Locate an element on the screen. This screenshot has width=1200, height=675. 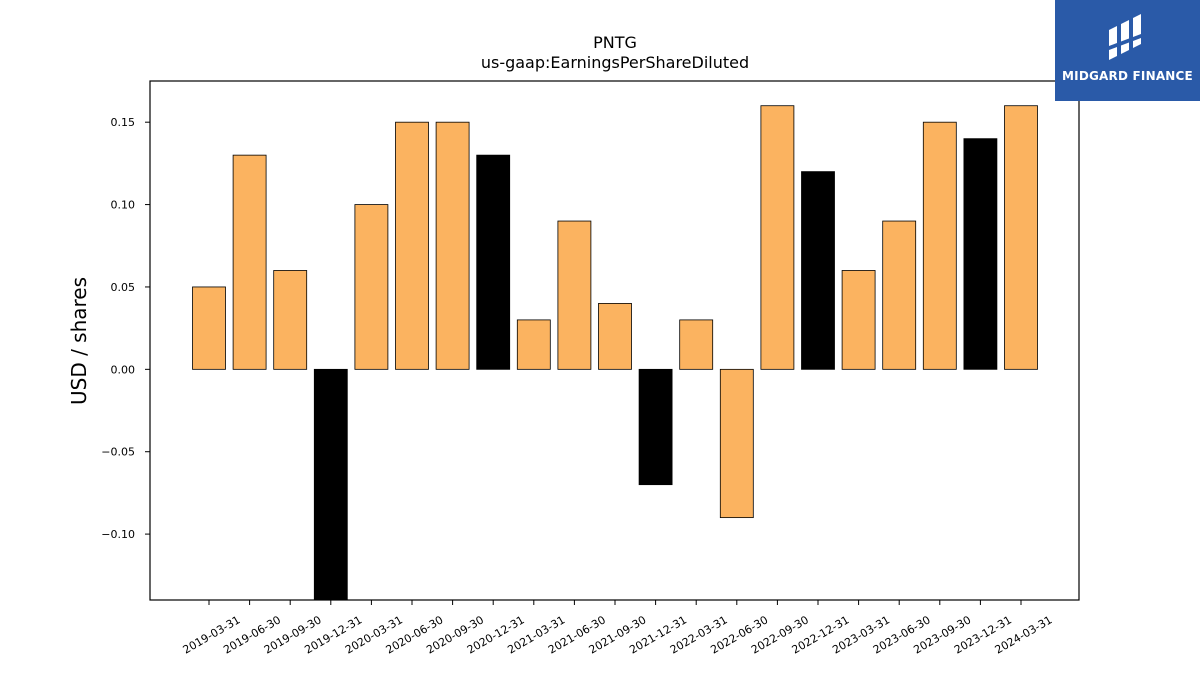
brand-name: MIDGARD FINANCE is located at coordinates (1127, 76).